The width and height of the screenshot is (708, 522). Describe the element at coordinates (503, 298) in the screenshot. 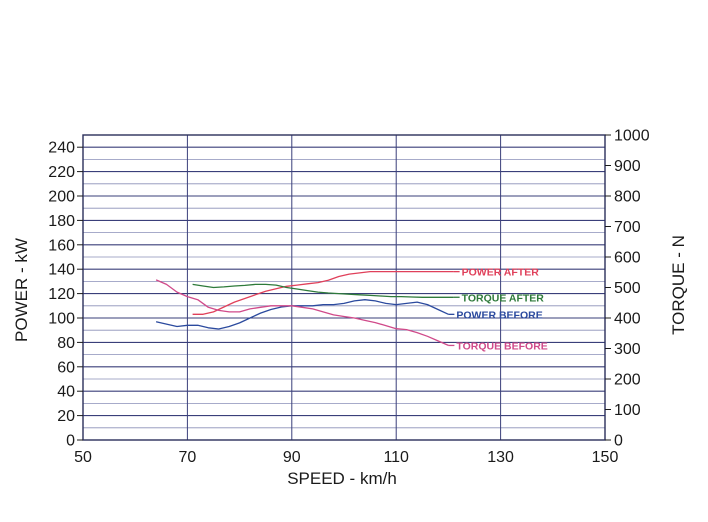

I see `series-label-torque-after: TORQUE AFTER` at that location.